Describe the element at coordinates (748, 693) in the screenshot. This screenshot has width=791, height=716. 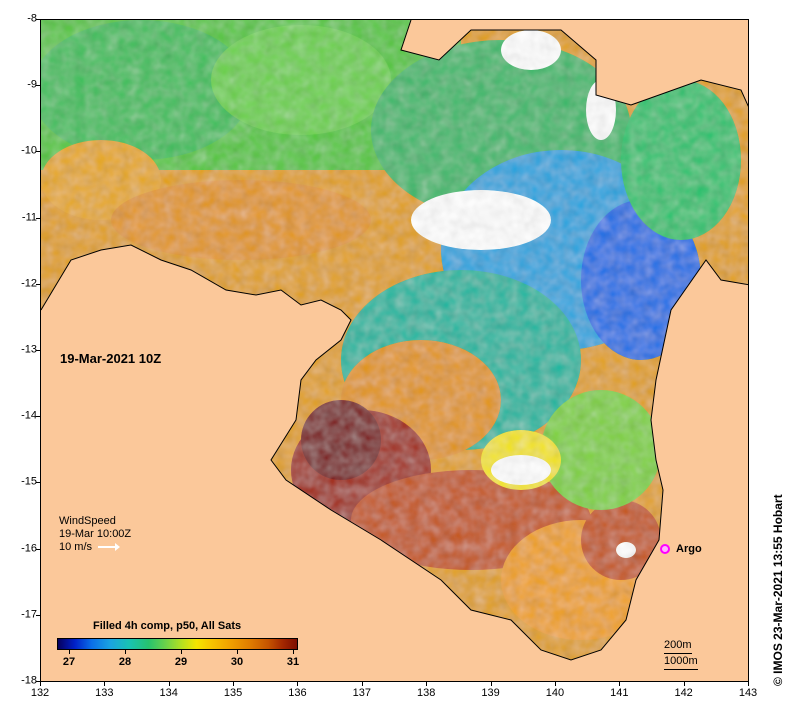
I see `longitude-tick-label: 143` at that location.